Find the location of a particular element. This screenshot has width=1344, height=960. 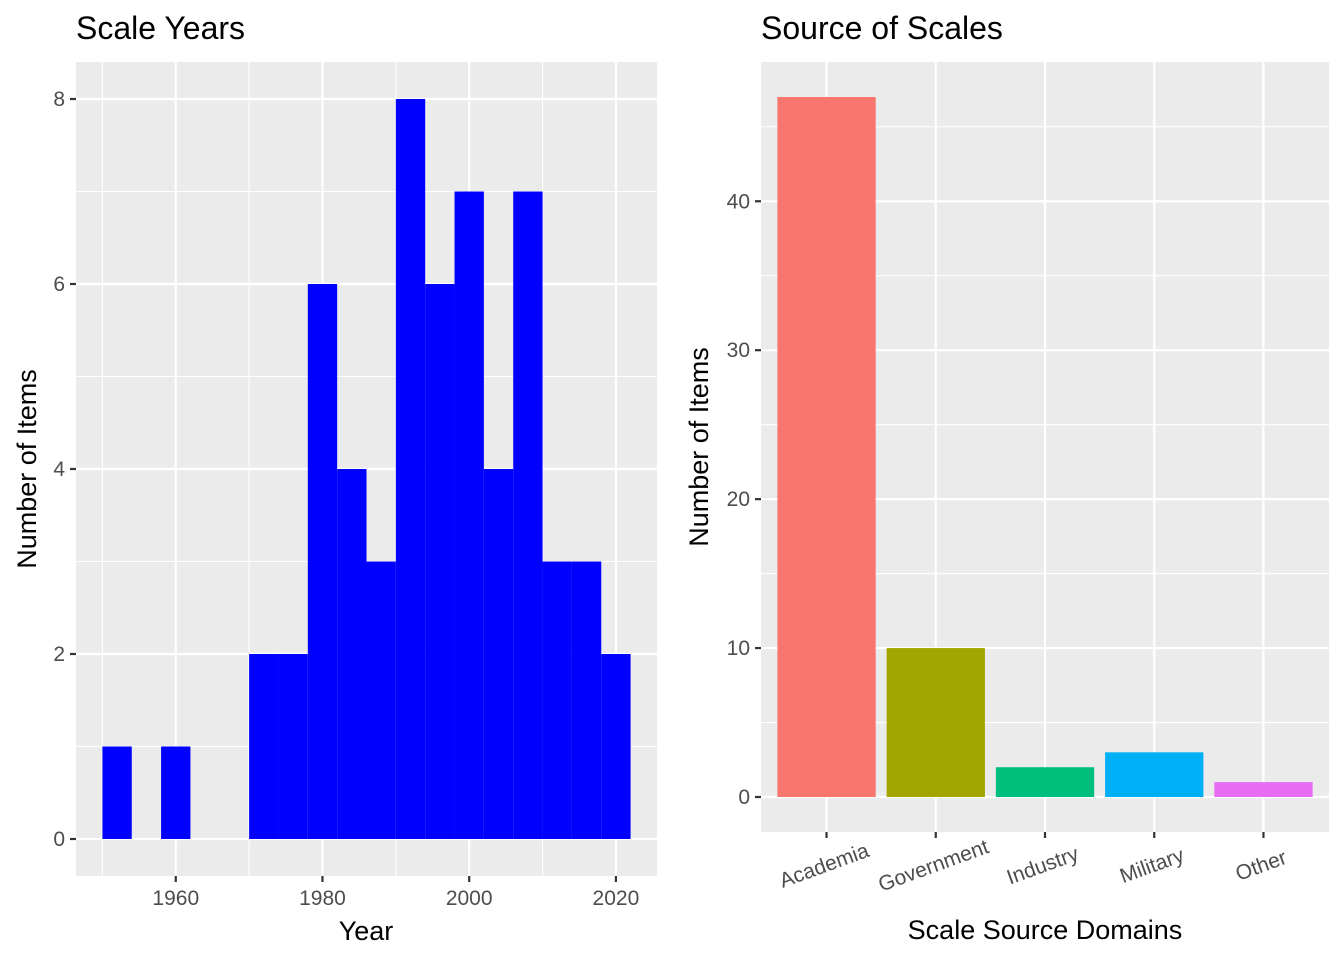

bar-chart-x-tick-label: Military is located at coordinates (1152, 866).